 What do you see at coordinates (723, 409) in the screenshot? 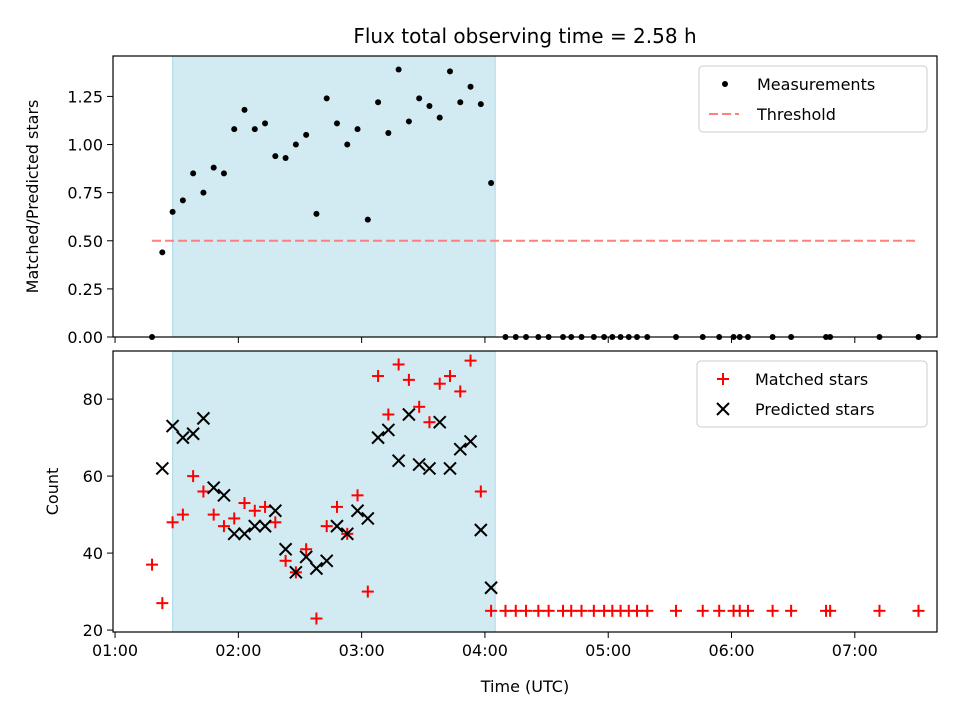
I see `legend-predicted-swatch` at bounding box center [723, 409].